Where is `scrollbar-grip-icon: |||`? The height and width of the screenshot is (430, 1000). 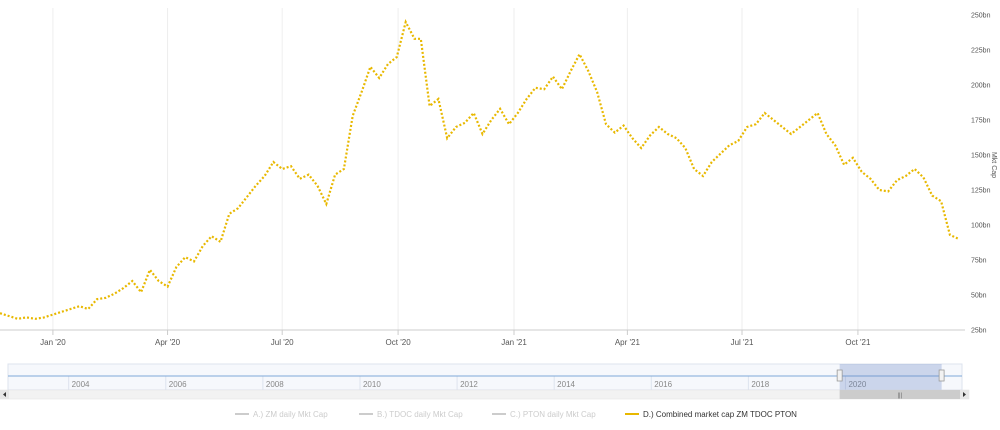 scrollbar-grip-icon: ||| is located at coordinates (899, 396).